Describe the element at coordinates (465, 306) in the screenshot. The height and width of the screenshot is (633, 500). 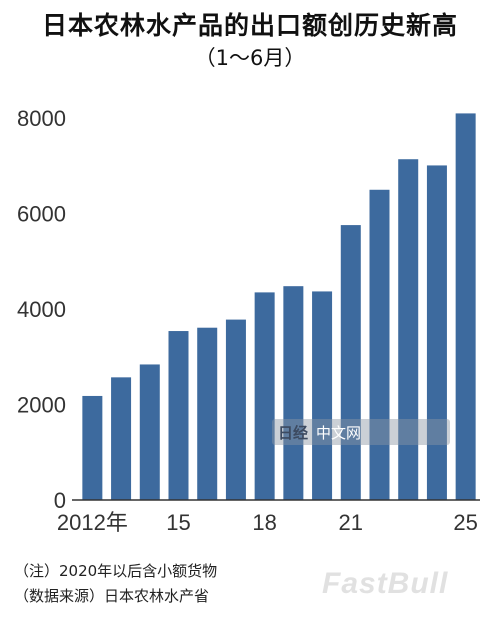
I see `bar-2025` at that location.